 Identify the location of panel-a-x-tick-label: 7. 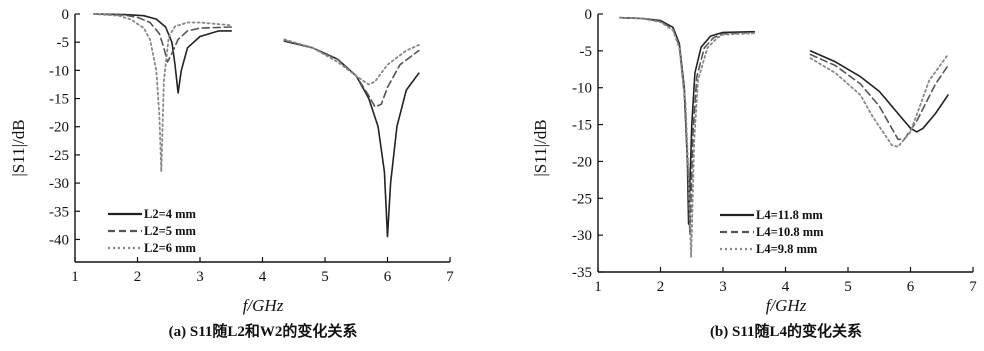
(450, 277).